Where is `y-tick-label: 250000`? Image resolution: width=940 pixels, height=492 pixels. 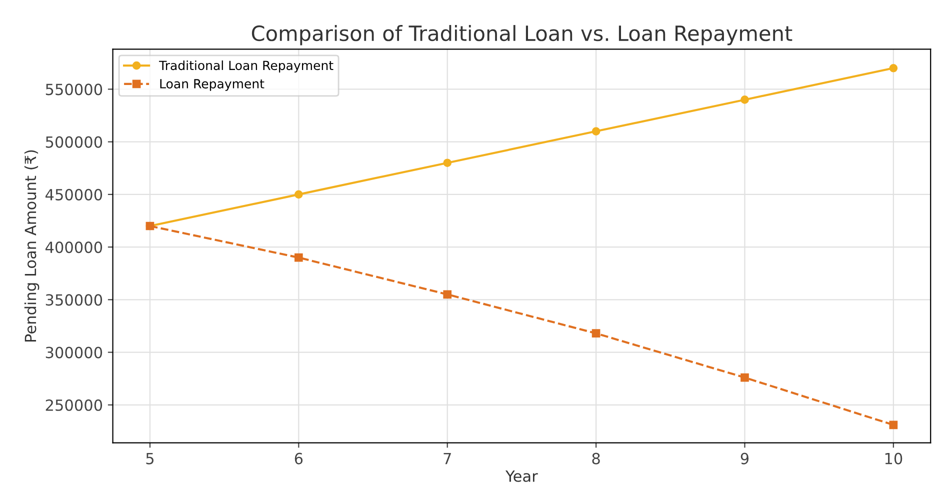 y-tick-label: 250000 is located at coordinates (74, 405).